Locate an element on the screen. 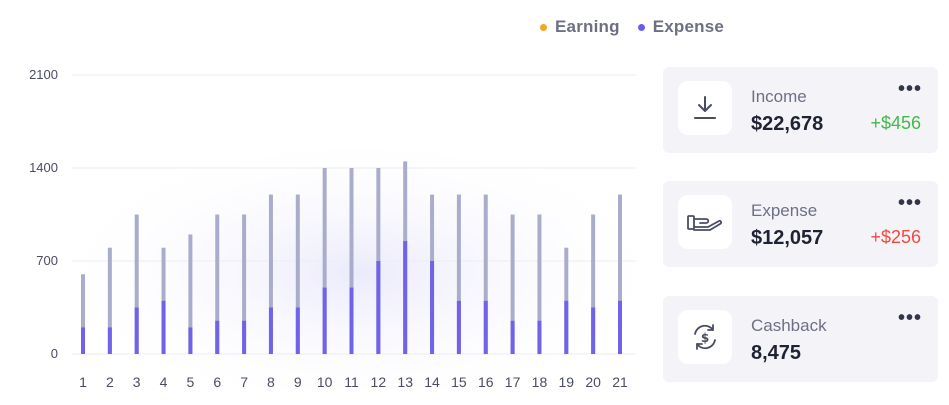  expense-value: $12,057 is located at coordinates (787, 238).